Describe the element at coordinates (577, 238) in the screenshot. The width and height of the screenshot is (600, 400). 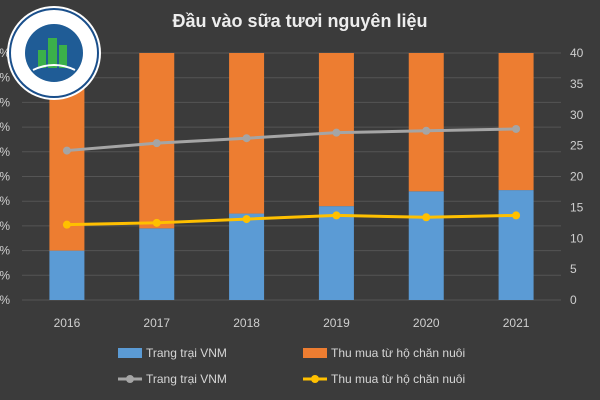
I see `right-tick-label: 10` at that location.